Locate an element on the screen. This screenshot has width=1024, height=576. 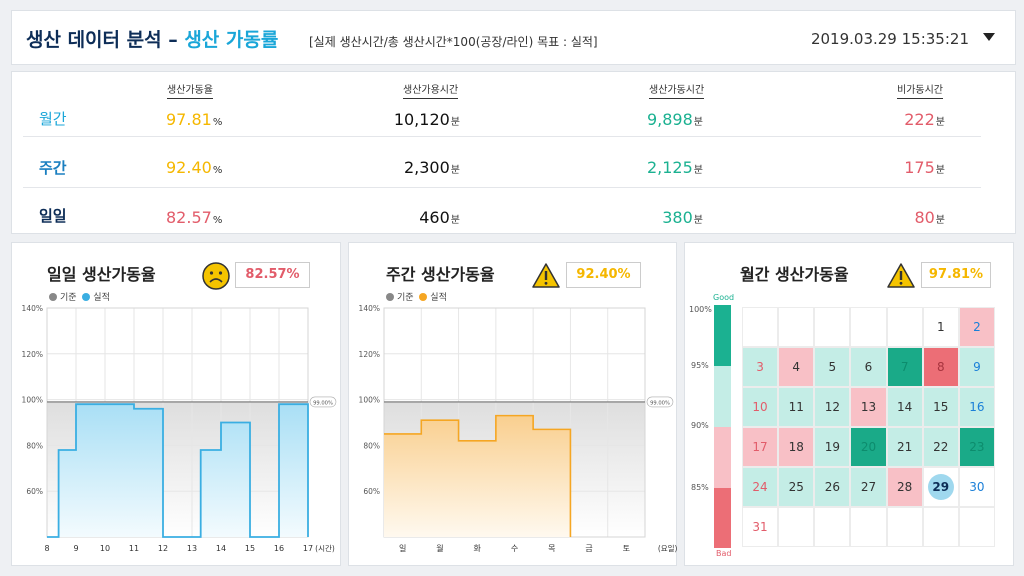
datetime-display: 2019.03.29 15:35:21 is located at coordinates (889, 39).